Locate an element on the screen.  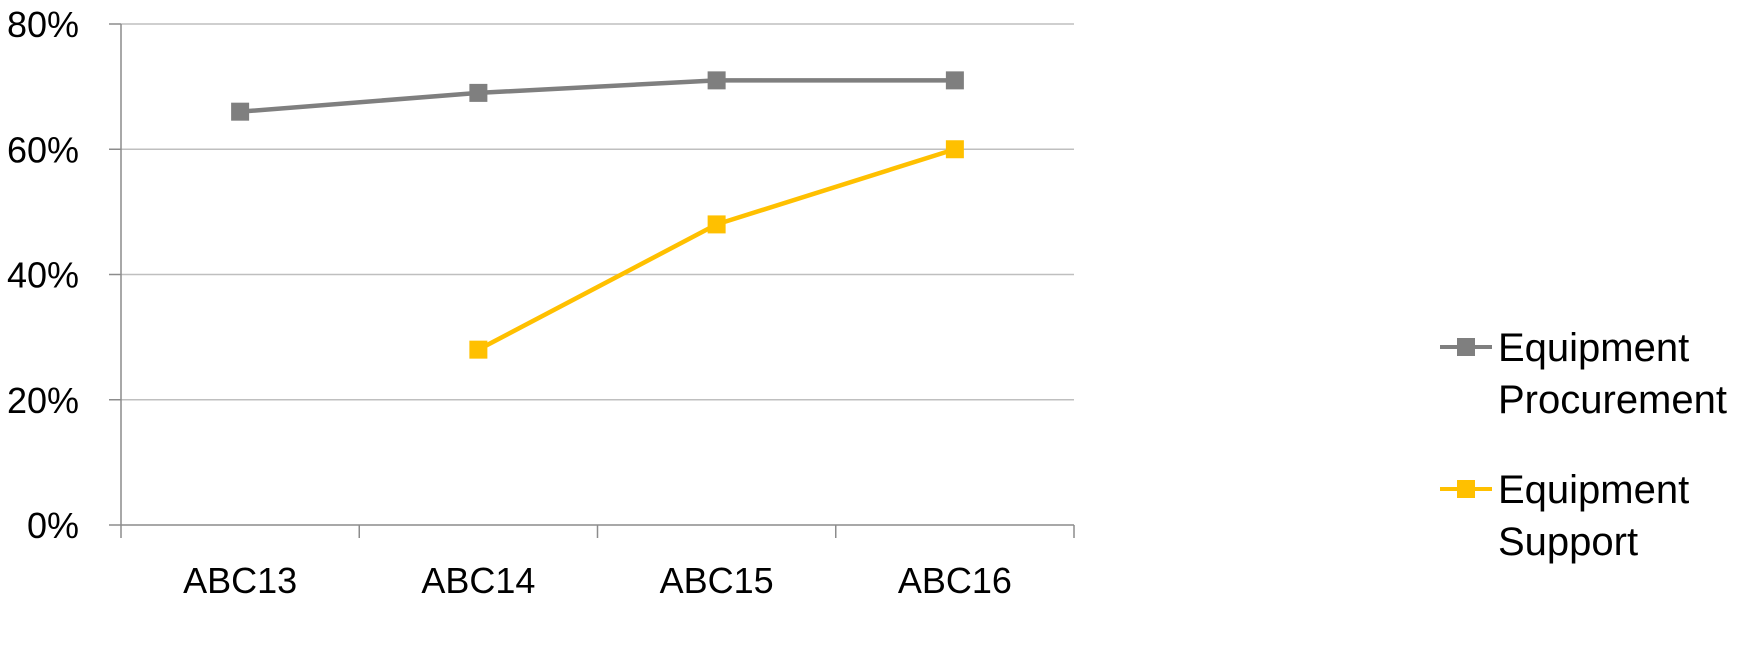
y-tick-label: 60% is located at coordinates (43, 149).